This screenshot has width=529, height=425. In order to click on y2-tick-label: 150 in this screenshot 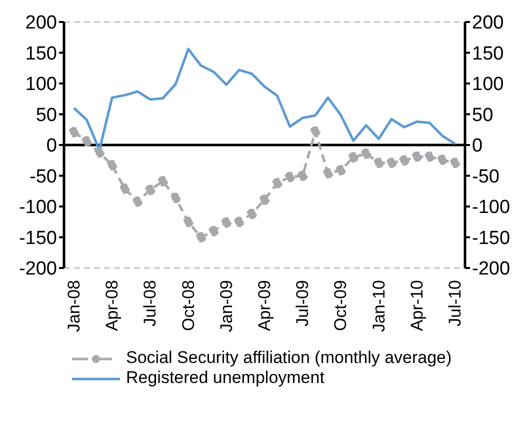, I will do `click(488, 53)`.